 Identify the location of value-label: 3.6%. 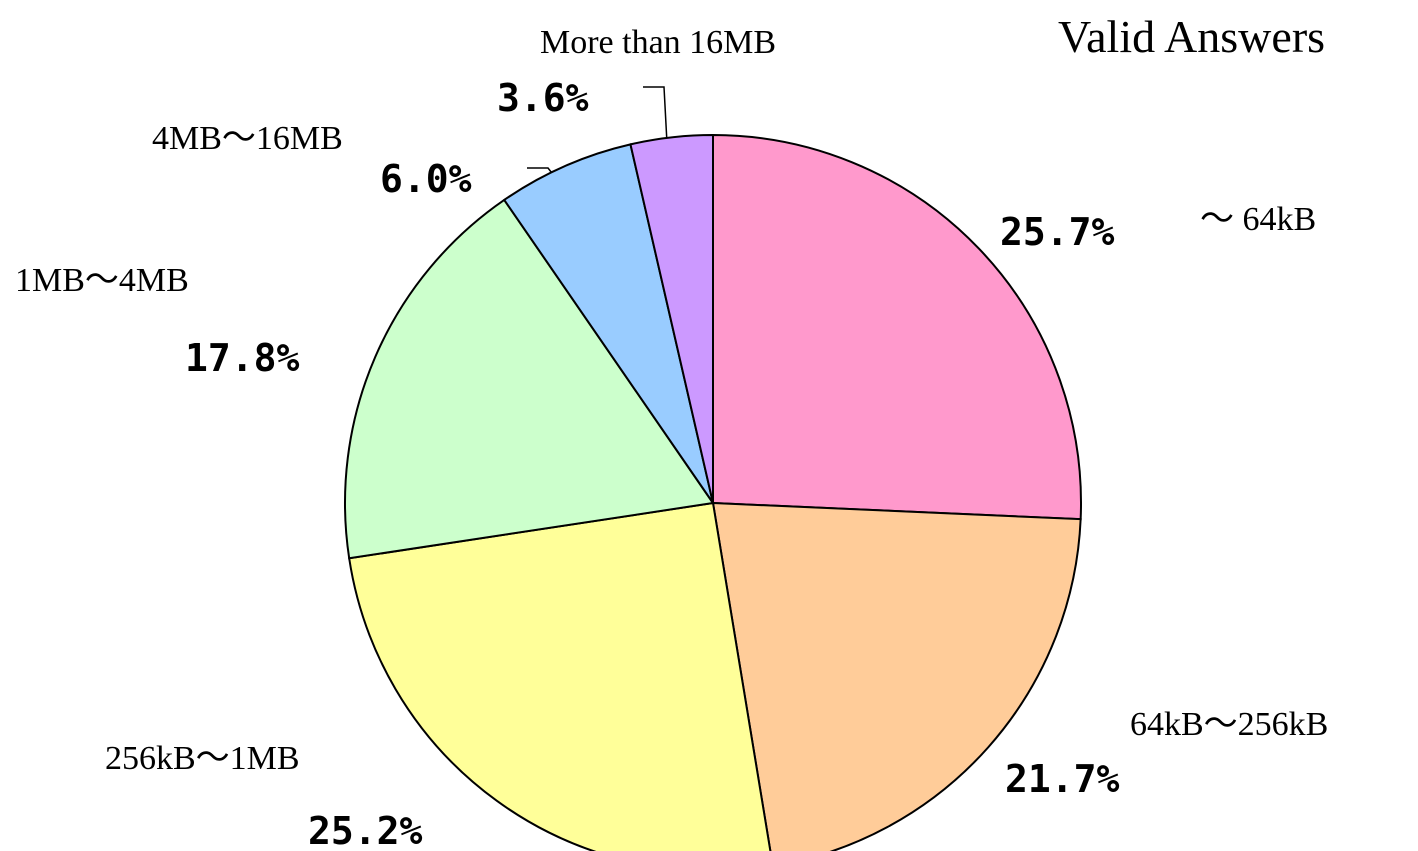
(543, 98).